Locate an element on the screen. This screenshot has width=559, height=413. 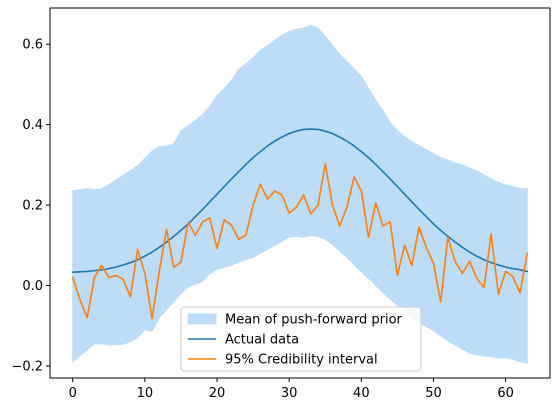
x-tick-label: 20 is located at coordinates (217, 393).